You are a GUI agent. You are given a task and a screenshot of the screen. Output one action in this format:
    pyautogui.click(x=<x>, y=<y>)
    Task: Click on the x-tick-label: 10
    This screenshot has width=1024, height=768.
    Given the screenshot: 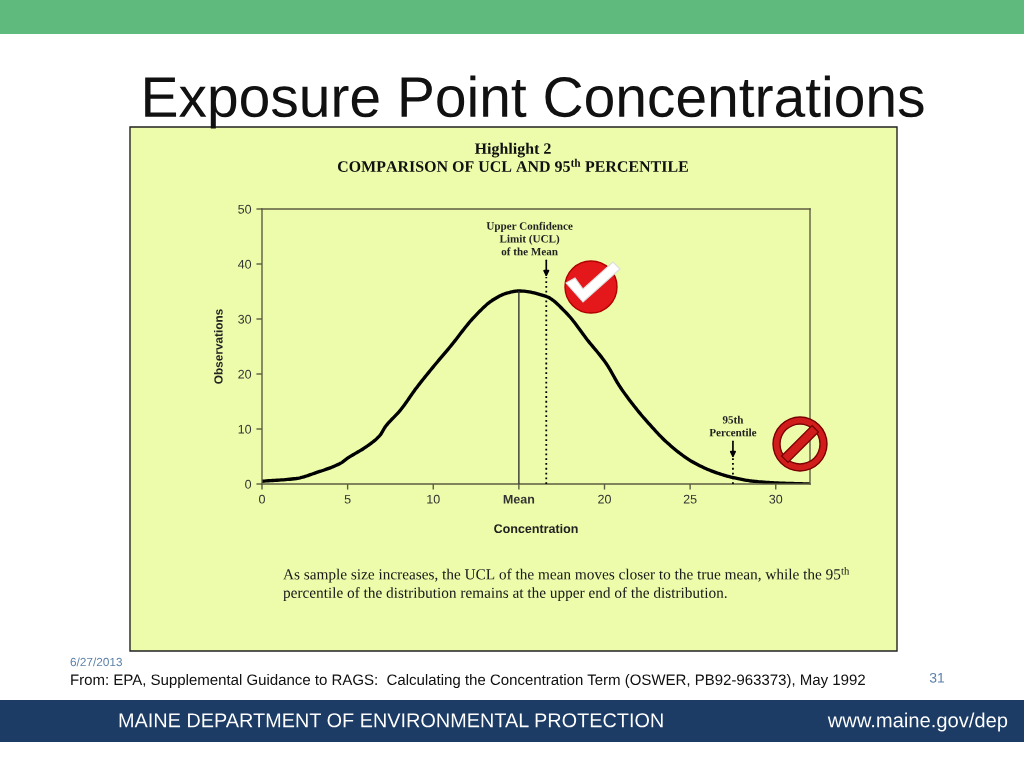 What is the action you would take?
    pyautogui.click(x=433, y=499)
    